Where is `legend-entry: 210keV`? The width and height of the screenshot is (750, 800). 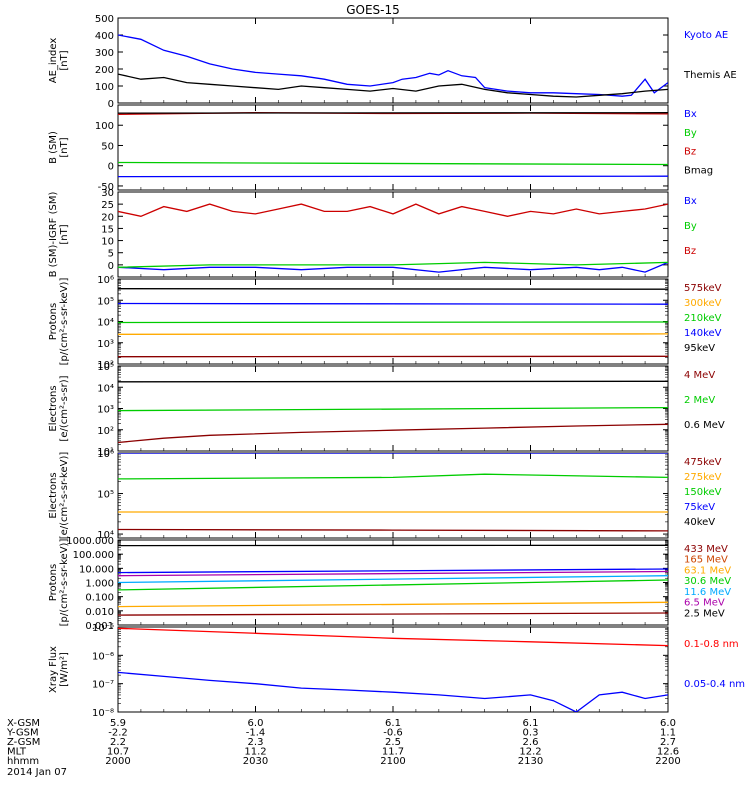
legend-entry: 210keV is located at coordinates (703, 318).